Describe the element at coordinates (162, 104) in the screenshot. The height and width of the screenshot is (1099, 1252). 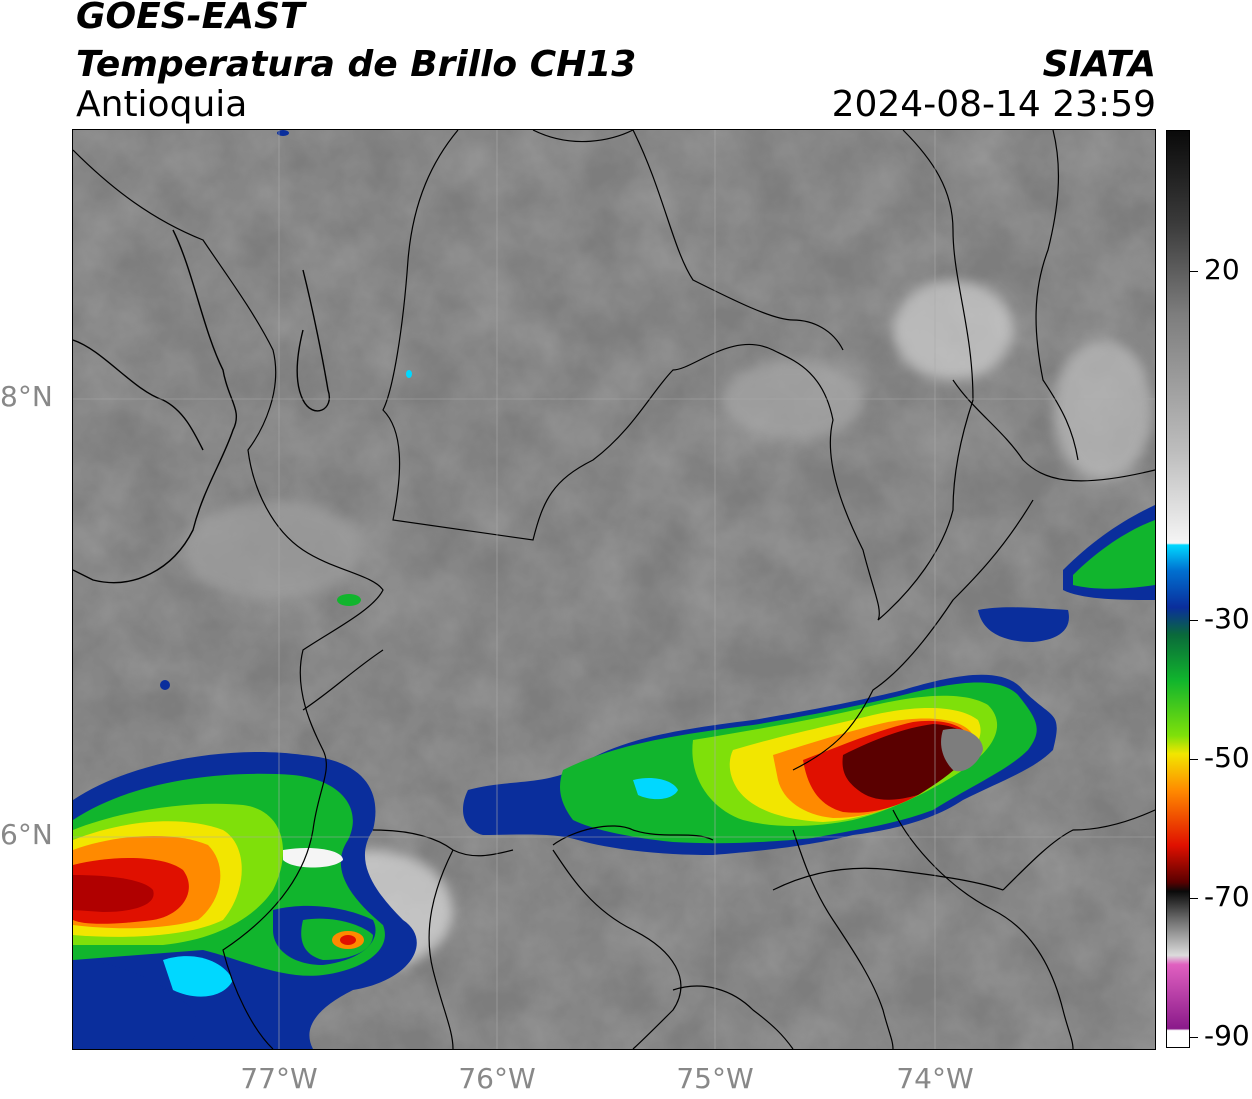
I see `region-label: Antioquia` at that location.